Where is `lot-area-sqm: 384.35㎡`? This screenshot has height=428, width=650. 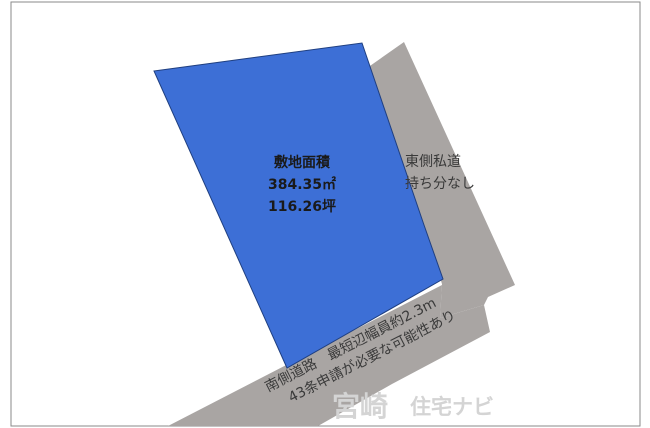
lot-area-sqm: 384.35㎡ is located at coordinates (302, 184).